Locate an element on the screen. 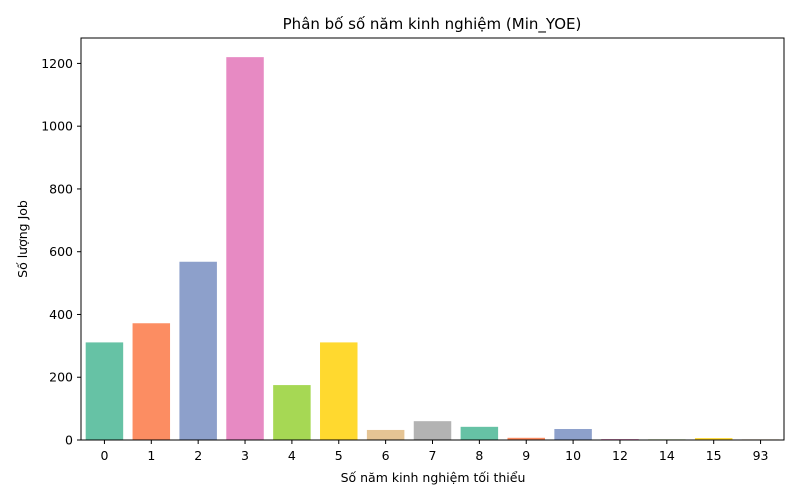 The height and width of the screenshot is (500, 800). y-tick-label: 200 is located at coordinates (61, 377).